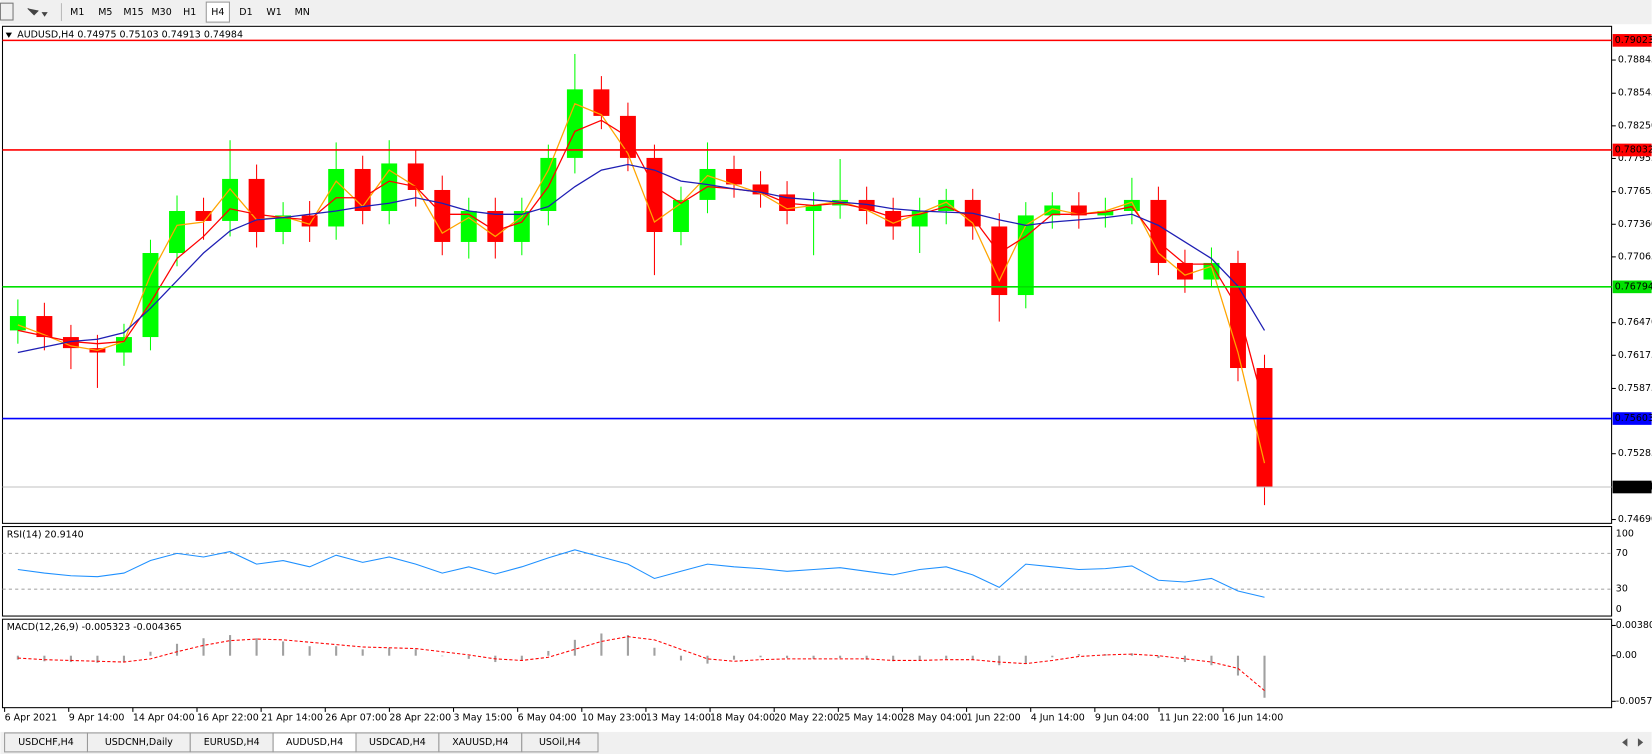 This screenshot has width=1652, height=754. Describe the element at coordinates (232, 742) in the screenshot. I see `tab-label: EURUSD,H4` at that location.